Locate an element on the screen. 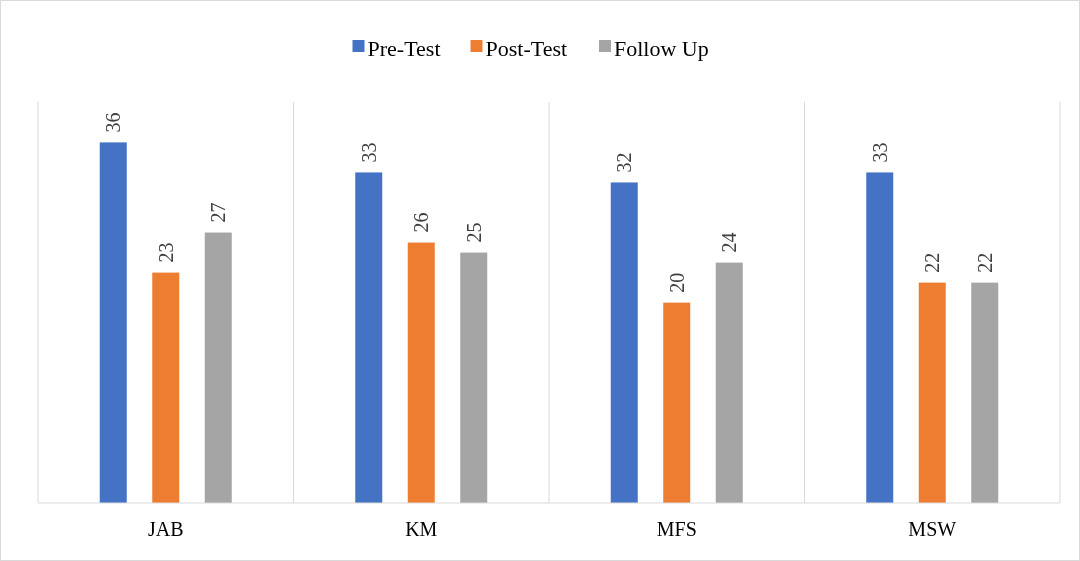 This screenshot has width=1080, height=561. data-label: 25 is located at coordinates (473, 232).